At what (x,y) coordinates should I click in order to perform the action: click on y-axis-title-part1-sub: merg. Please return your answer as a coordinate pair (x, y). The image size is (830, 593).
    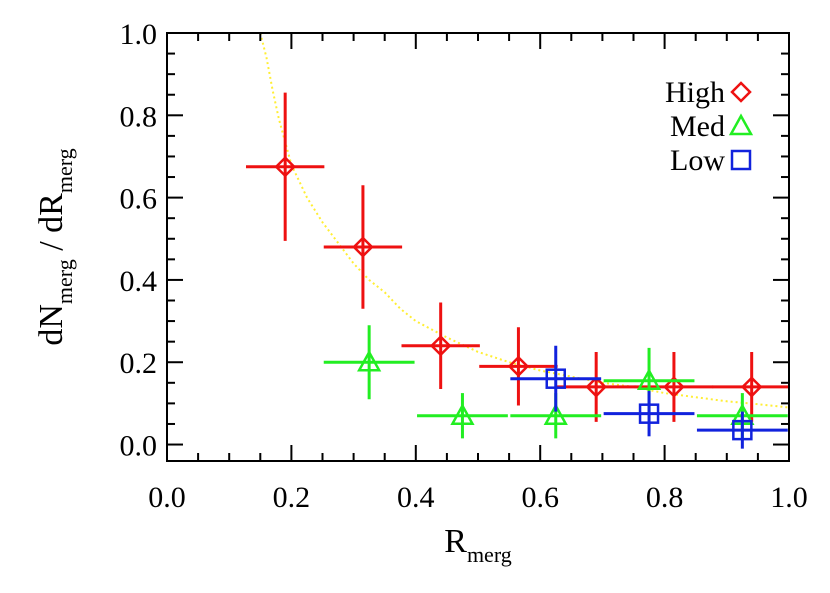
    Looking at the image, I should click on (64, 281).